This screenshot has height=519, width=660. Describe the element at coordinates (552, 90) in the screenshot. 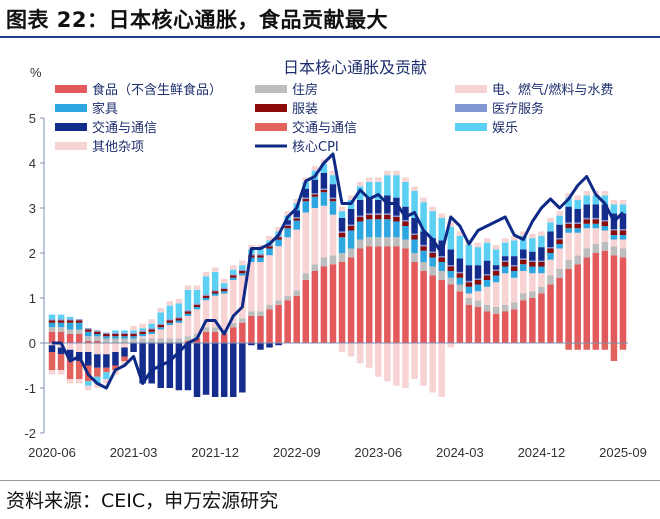

I see `legend-label: 电、燃气/燃料与水费` at that location.